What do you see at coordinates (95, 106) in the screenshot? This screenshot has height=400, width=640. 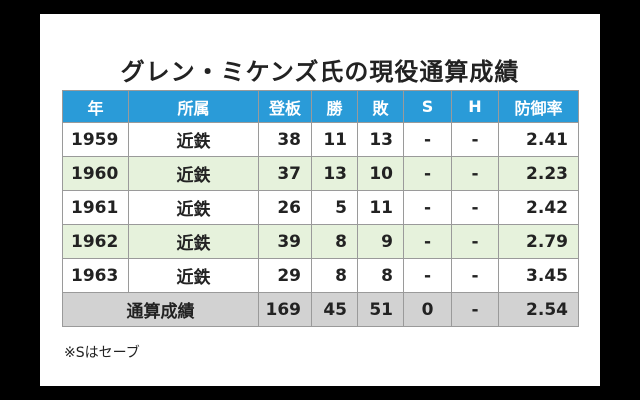 I see `header-cell: 年` at bounding box center [95, 106].